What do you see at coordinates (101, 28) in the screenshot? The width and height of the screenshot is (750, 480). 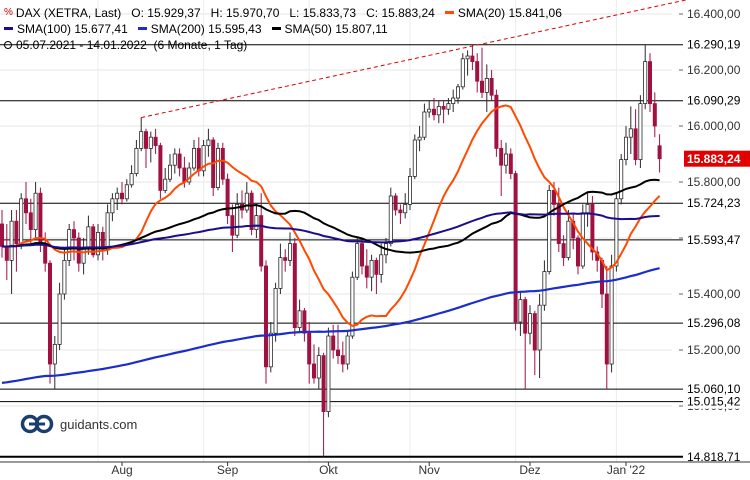 I see `legend-sma100-value: 15.677,41` at bounding box center [101, 28].